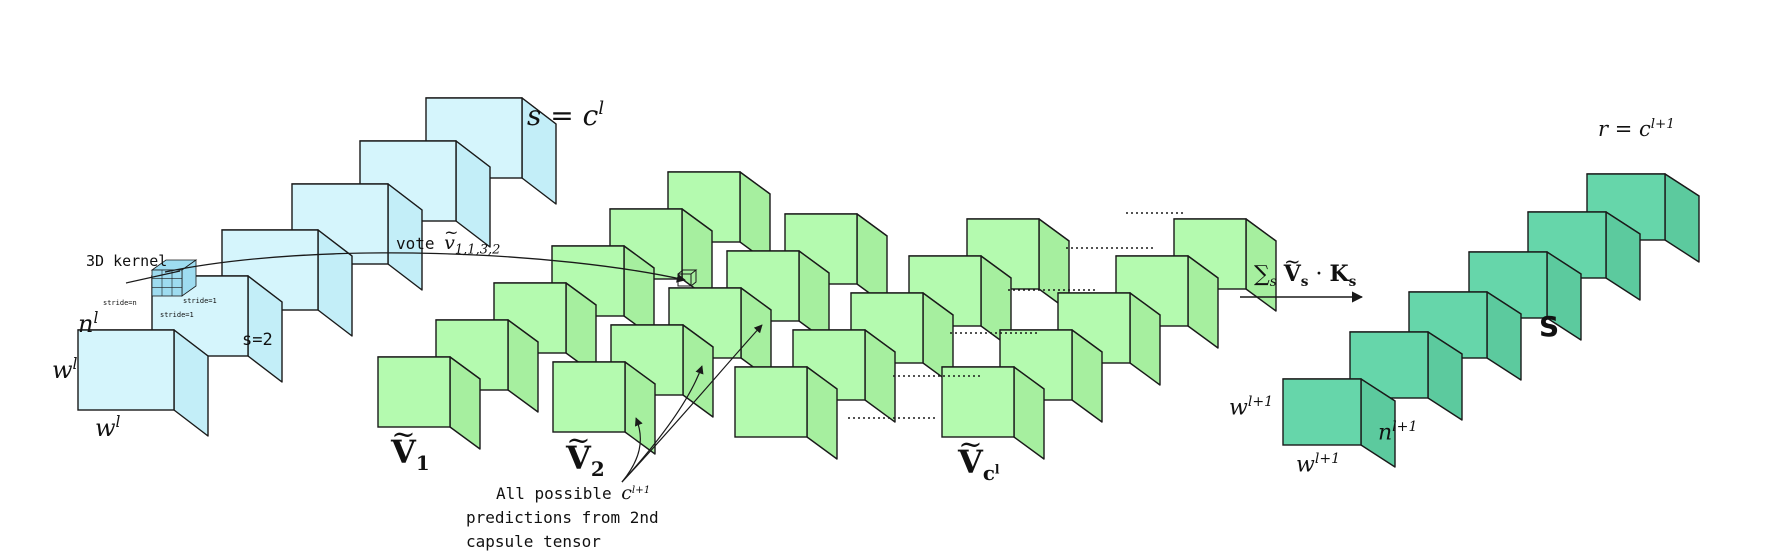  Describe the element at coordinates (62, 370) in the screenshot. I see `input-w-side-text: w` at that location.